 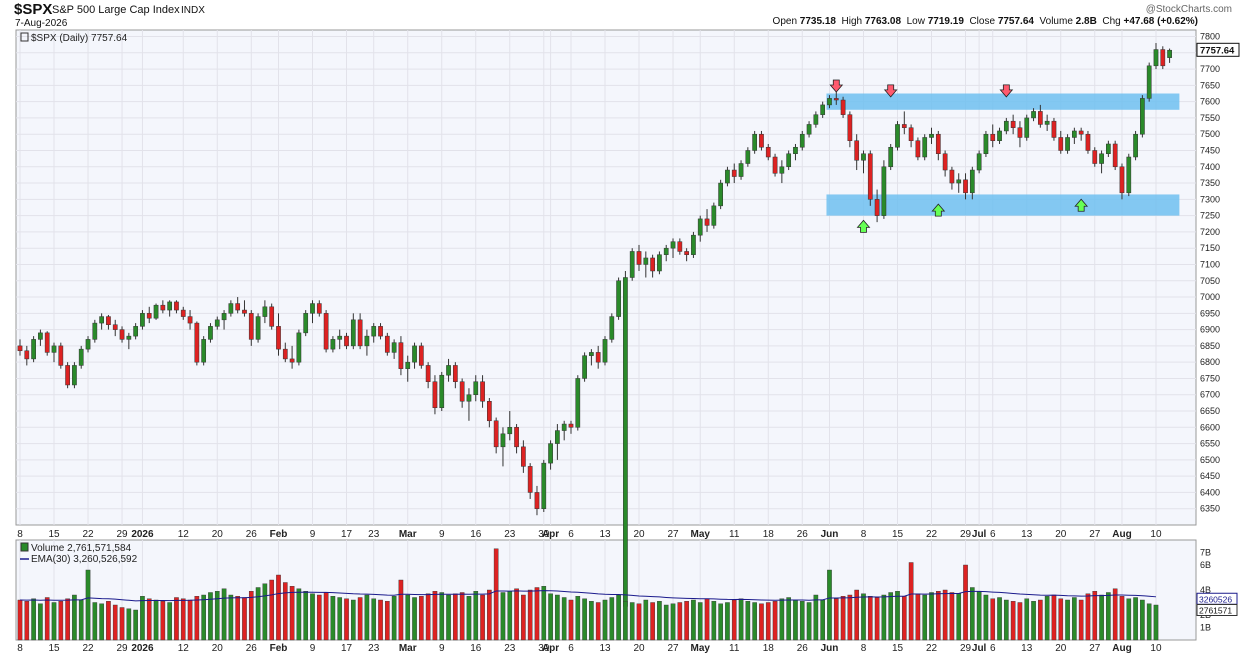 I want to click on volume-tick-label: 1B, so click(x=1205, y=628).